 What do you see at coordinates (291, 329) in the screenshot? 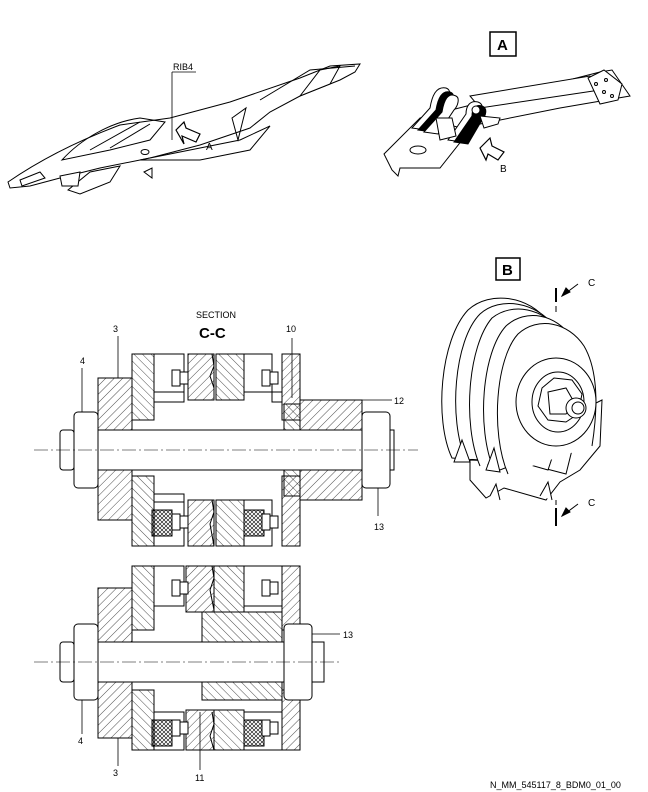
I see `callout-10: 10` at bounding box center [291, 329].